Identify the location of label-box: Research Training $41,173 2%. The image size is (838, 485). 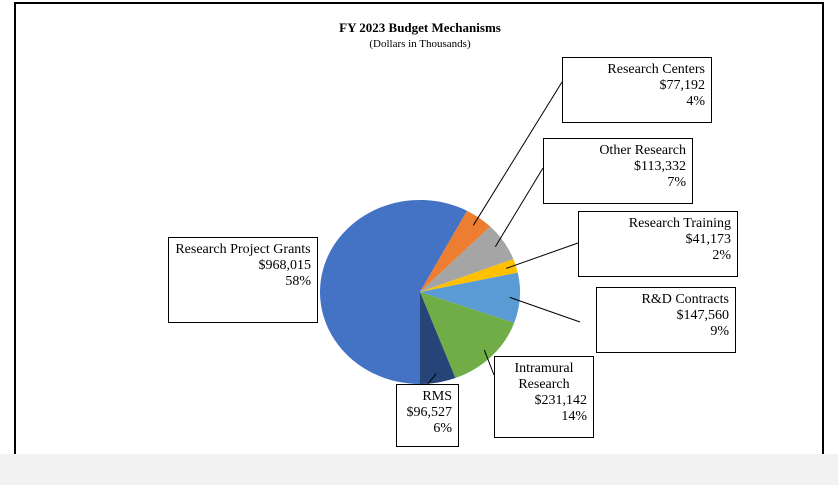
(658, 244).